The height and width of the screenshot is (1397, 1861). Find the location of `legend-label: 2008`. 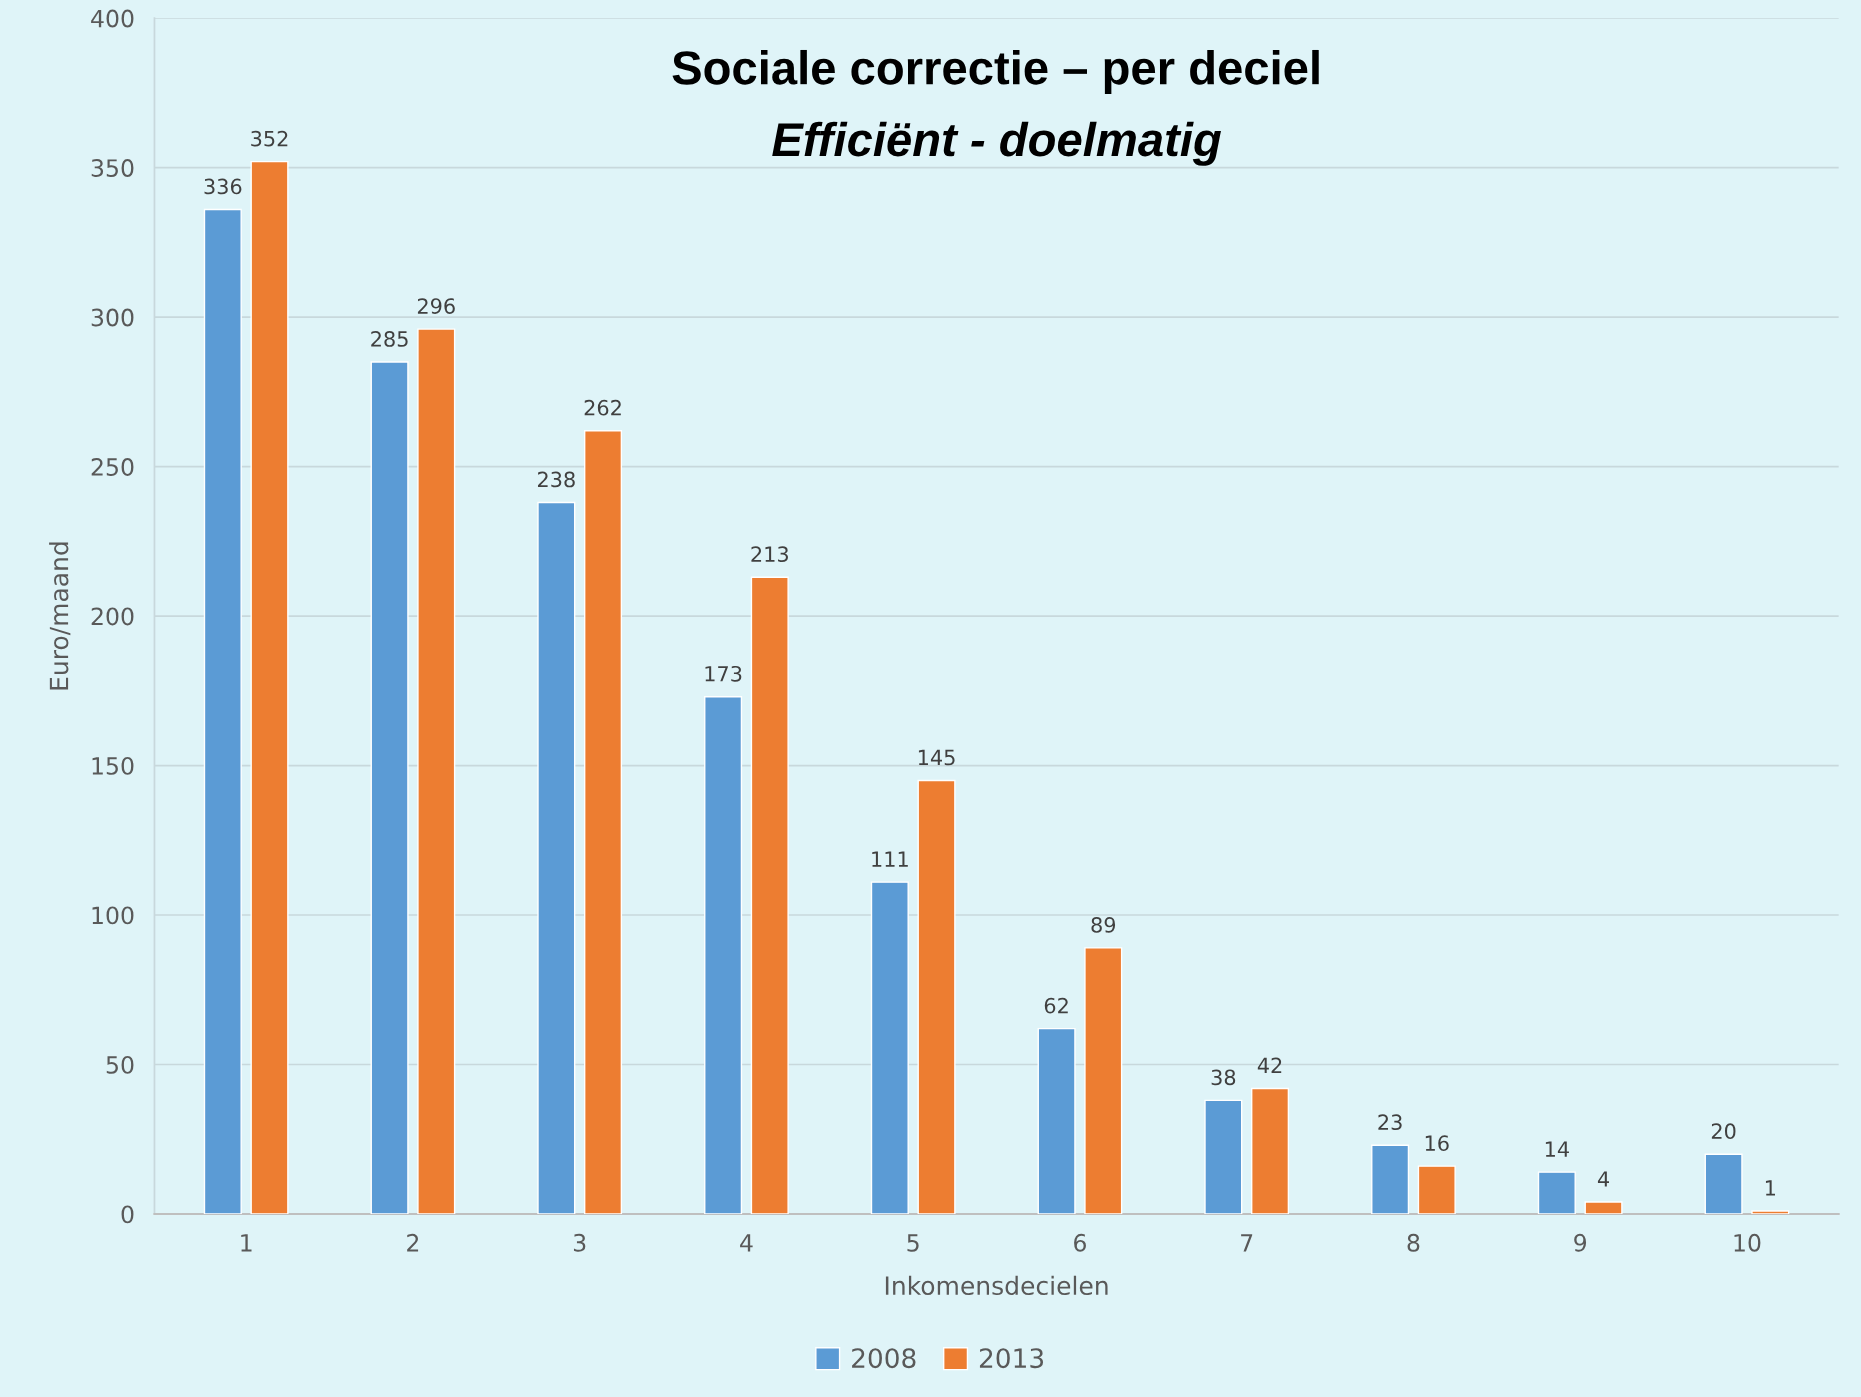

legend-label: 2008 is located at coordinates (884, 1358).